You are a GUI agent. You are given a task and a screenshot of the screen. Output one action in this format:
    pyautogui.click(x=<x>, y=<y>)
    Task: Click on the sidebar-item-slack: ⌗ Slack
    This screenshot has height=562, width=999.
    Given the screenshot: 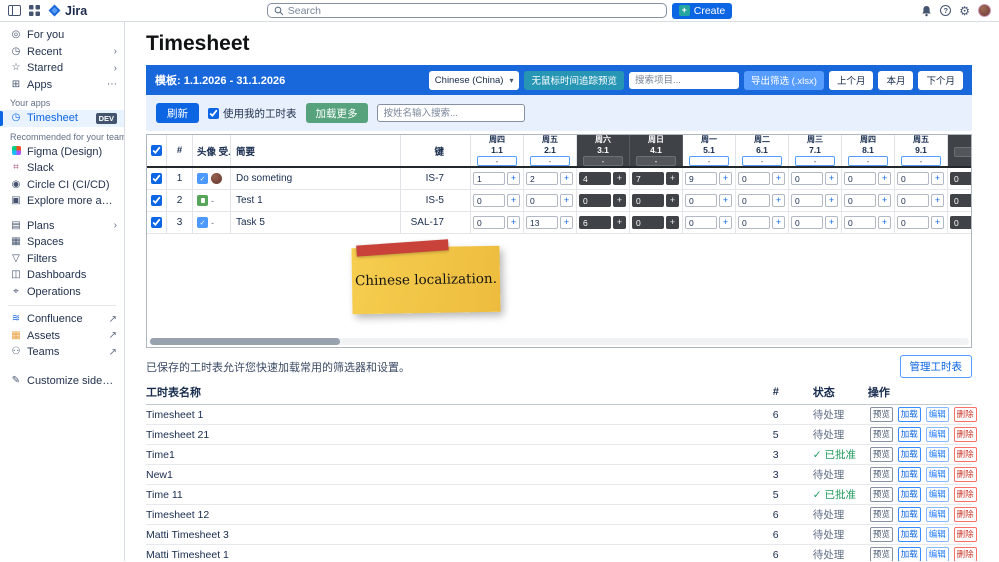 What is the action you would take?
    pyautogui.click(x=62, y=168)
    